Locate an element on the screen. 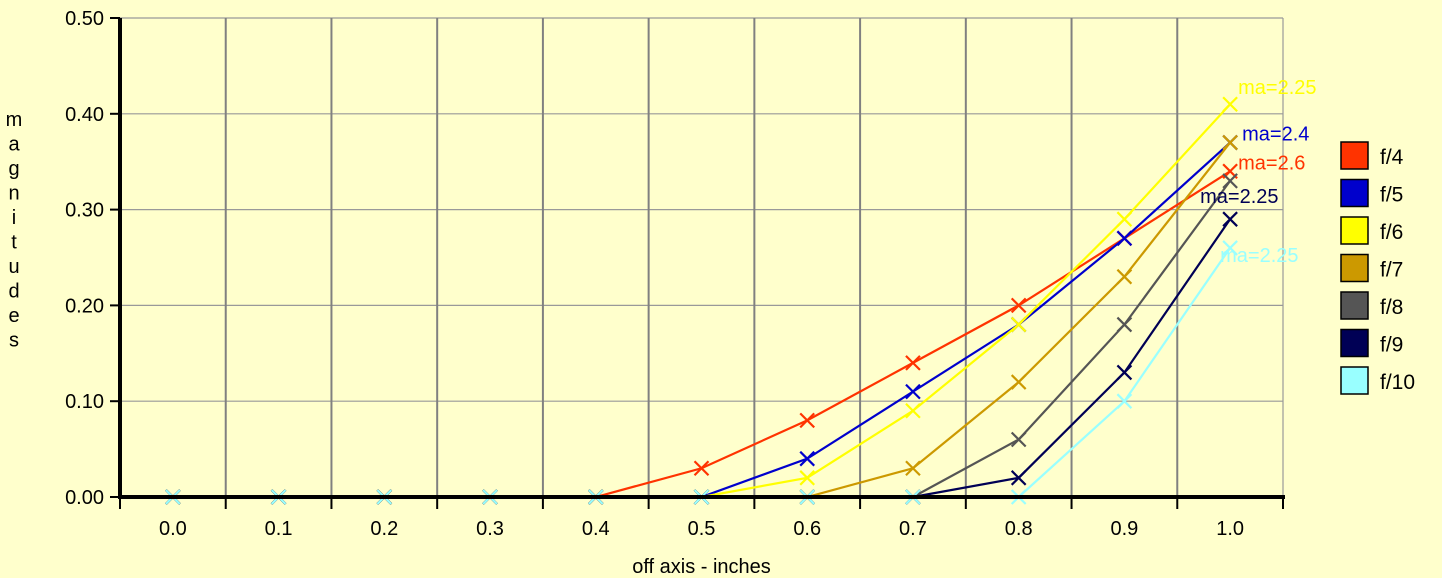  x-tick-label: 0.5 is located at coordinates (702, 529).